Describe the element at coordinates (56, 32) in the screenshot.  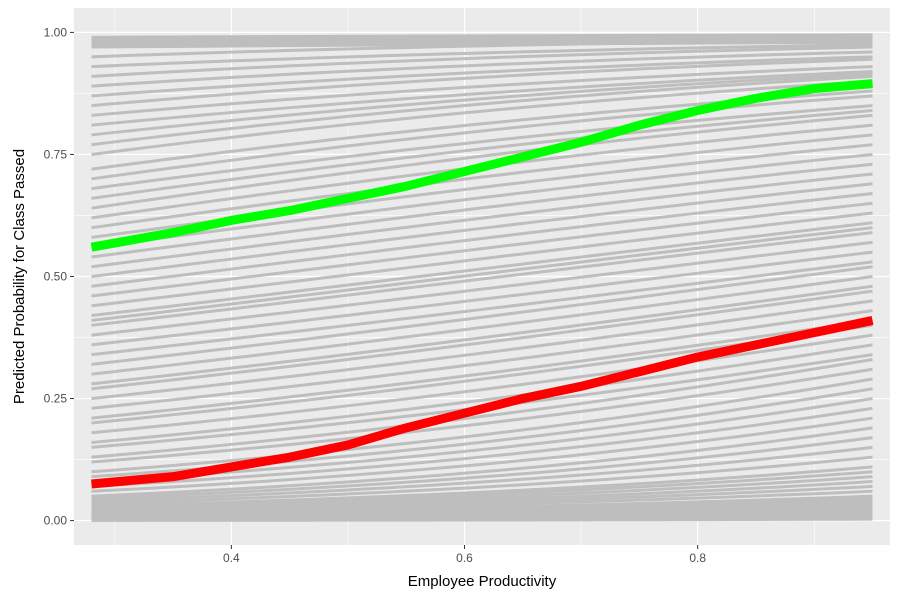
I see `y-tick-label: 1.00` at that location.